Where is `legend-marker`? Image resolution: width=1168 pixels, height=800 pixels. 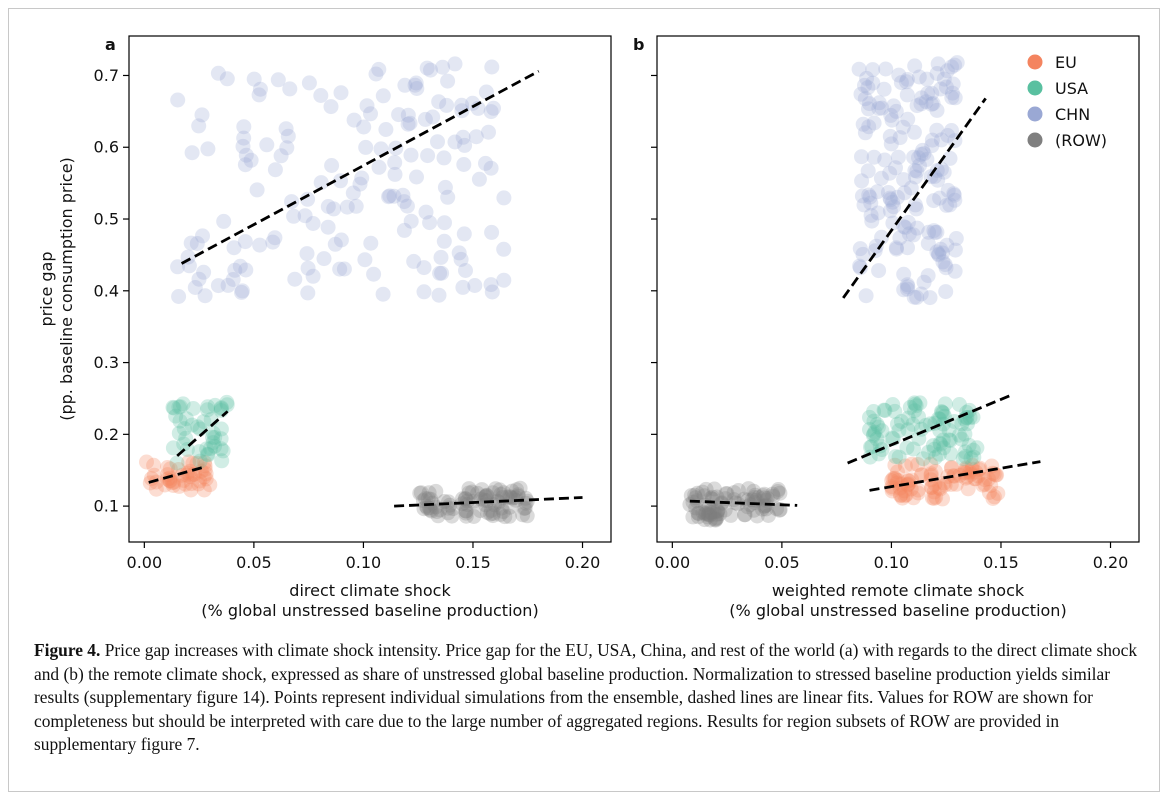
legend-marker is located at coordinates (1035, 62).